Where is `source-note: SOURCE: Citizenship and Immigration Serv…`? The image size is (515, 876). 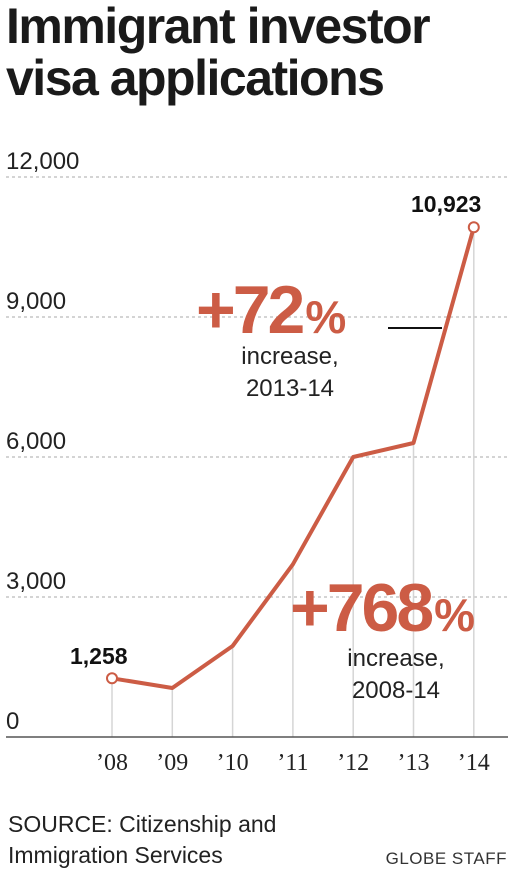 source-note: SOURCE: Citizenship and Immigration Serv… is located at coordinates (142, 840).